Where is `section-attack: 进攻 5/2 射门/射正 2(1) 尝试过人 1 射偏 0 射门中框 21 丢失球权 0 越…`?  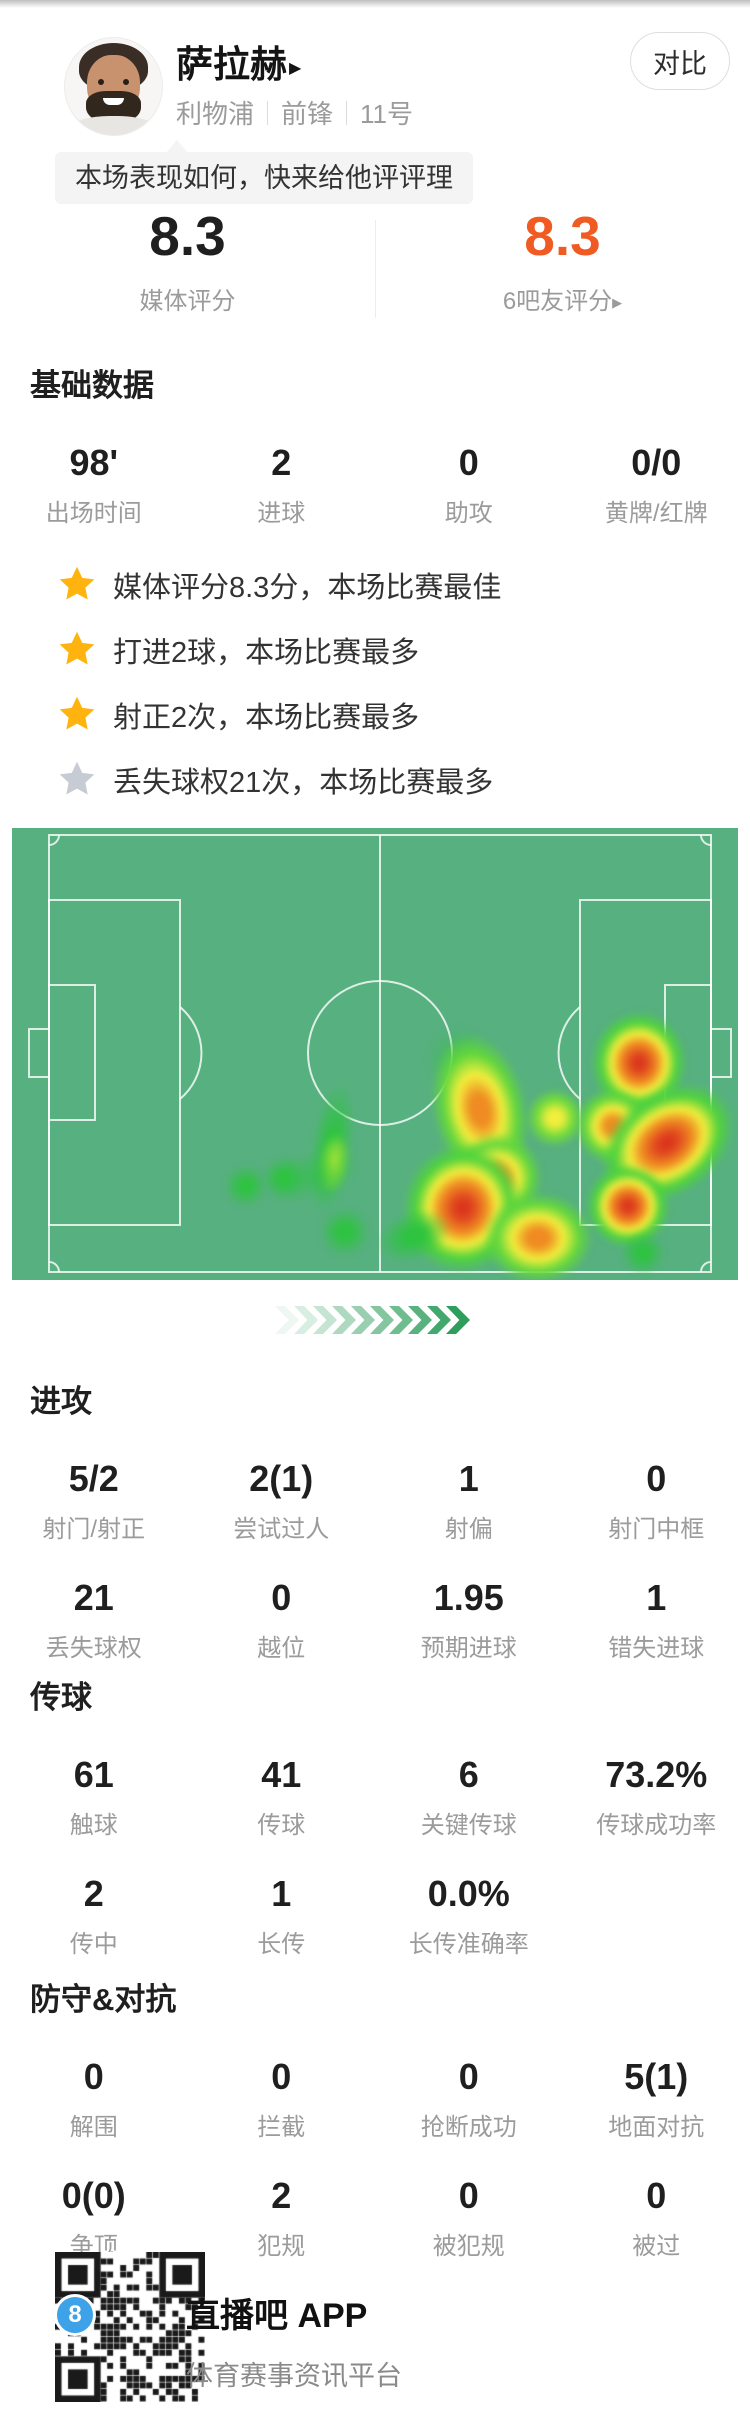
section-attack: 进攻 5/2 射门/射正 2(1) 尝试过人 1 射偏 0 射门中框 21 丢失球权 0 越… is located at coordinates (375, 1522).